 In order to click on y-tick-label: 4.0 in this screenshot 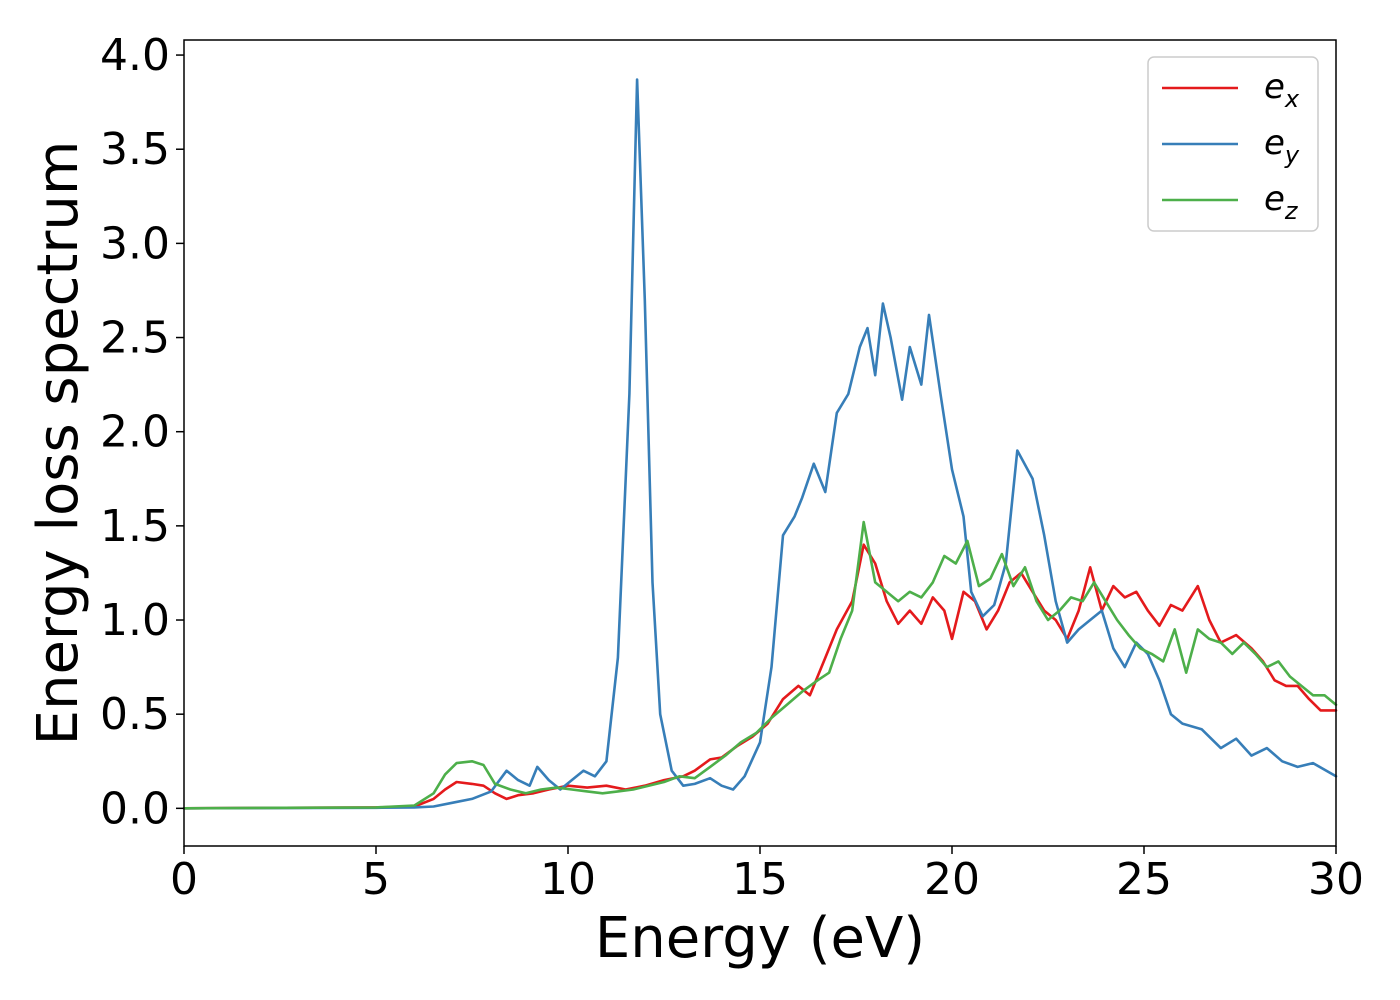, I will do `click(135, 55)`.